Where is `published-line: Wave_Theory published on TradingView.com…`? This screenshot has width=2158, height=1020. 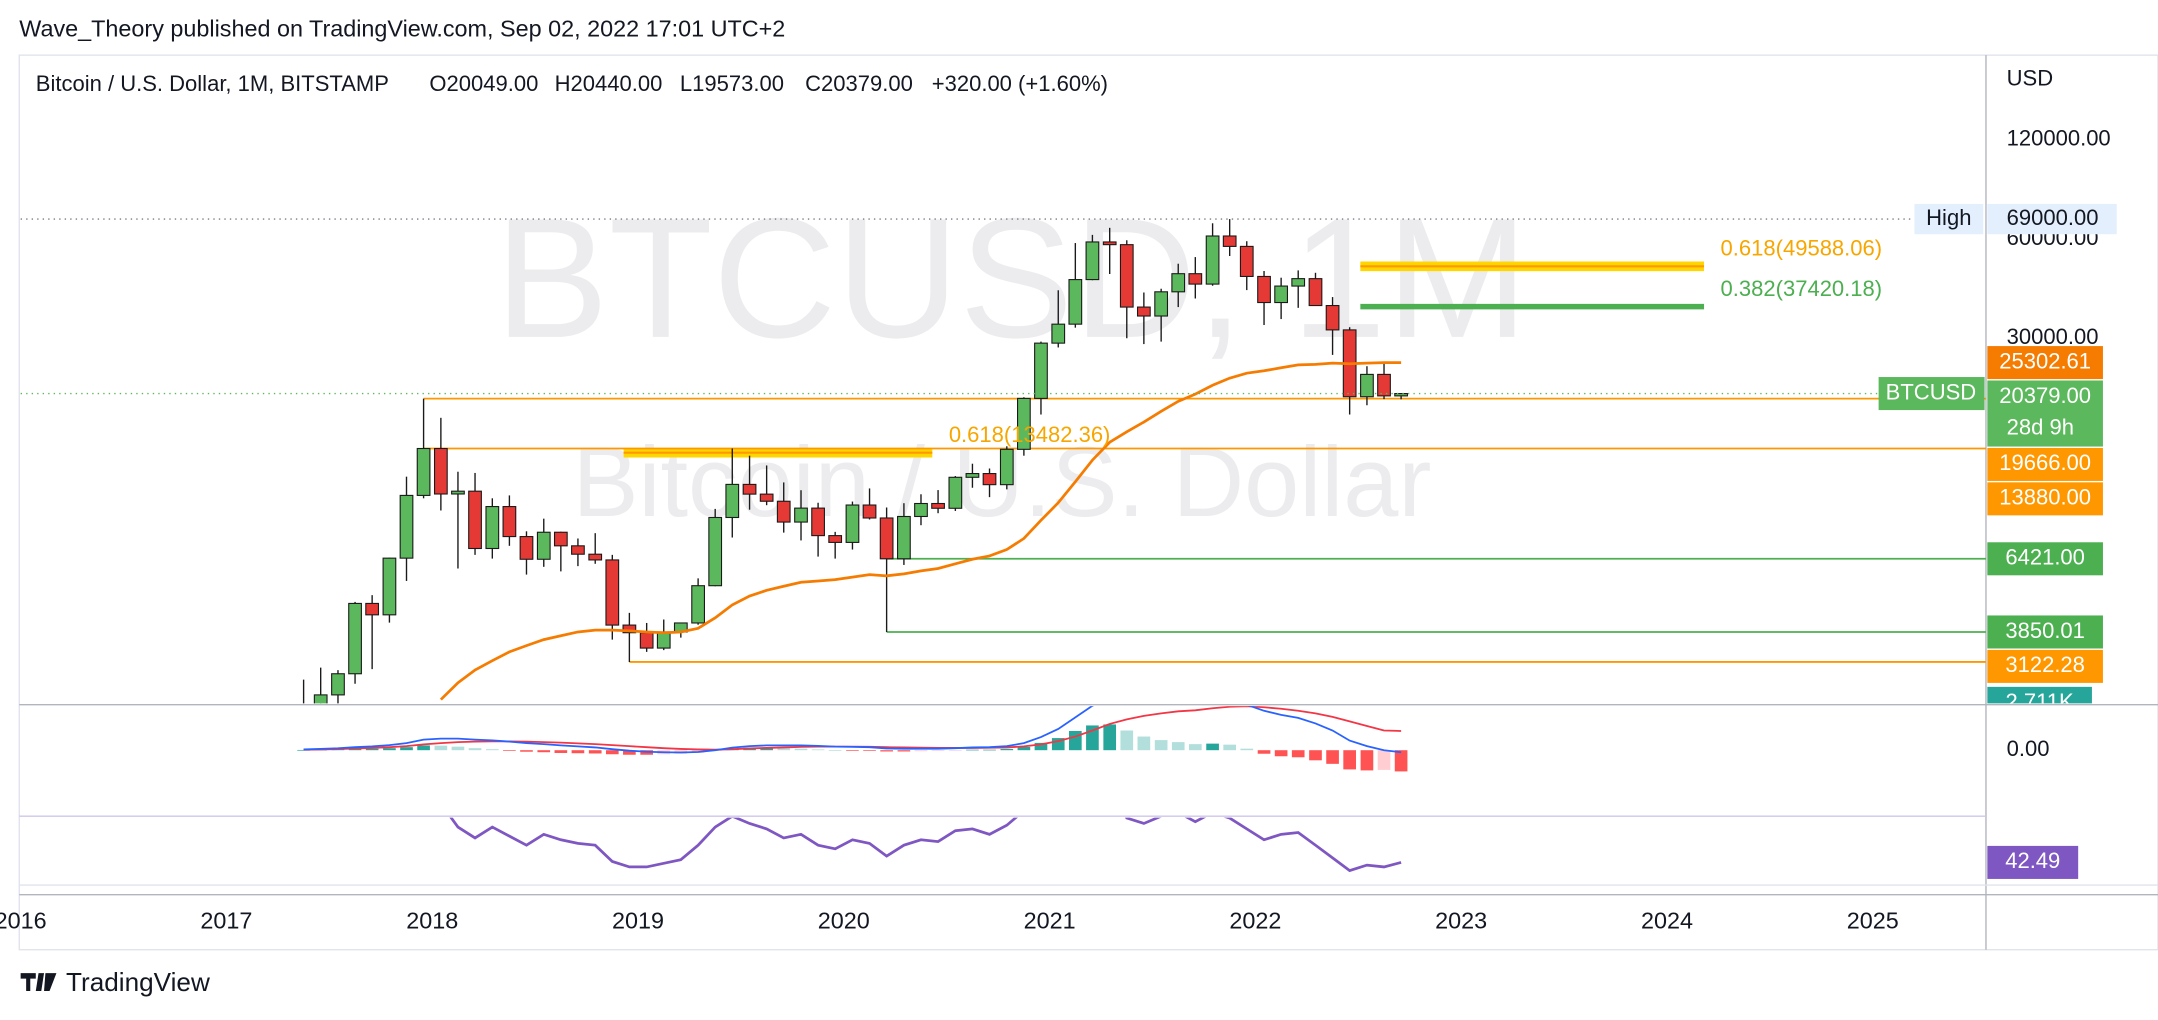 published-line: Wave_Theory published on TradingView.com… is located at coordinates (402, 29).